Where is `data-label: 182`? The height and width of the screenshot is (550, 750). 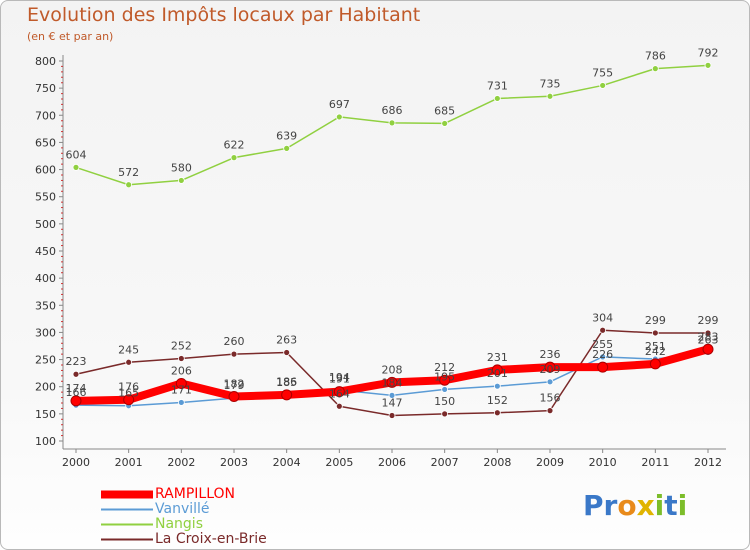 data-label: 182 is located at coordinates (234, 383).